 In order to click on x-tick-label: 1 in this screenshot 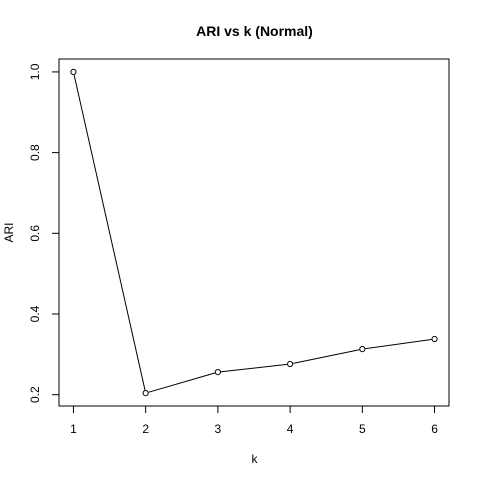, I will do `click(73, 429)`.